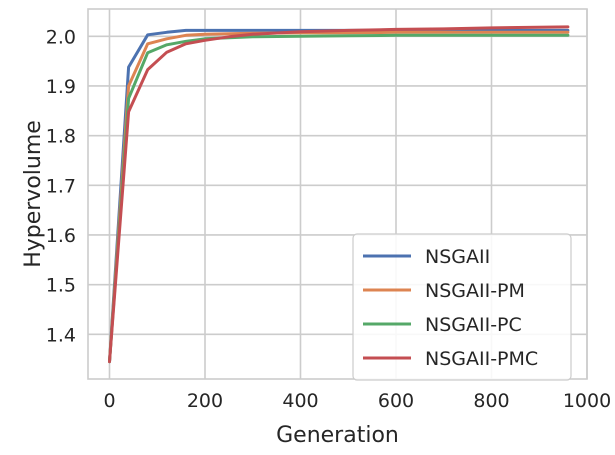 Image resolution: width=615 pixels, height=455 pixels. What do you see at coordinates (337, 435) in the screenshot?
I see `x-axis-label: Generation` at bounding box center [337, 435].